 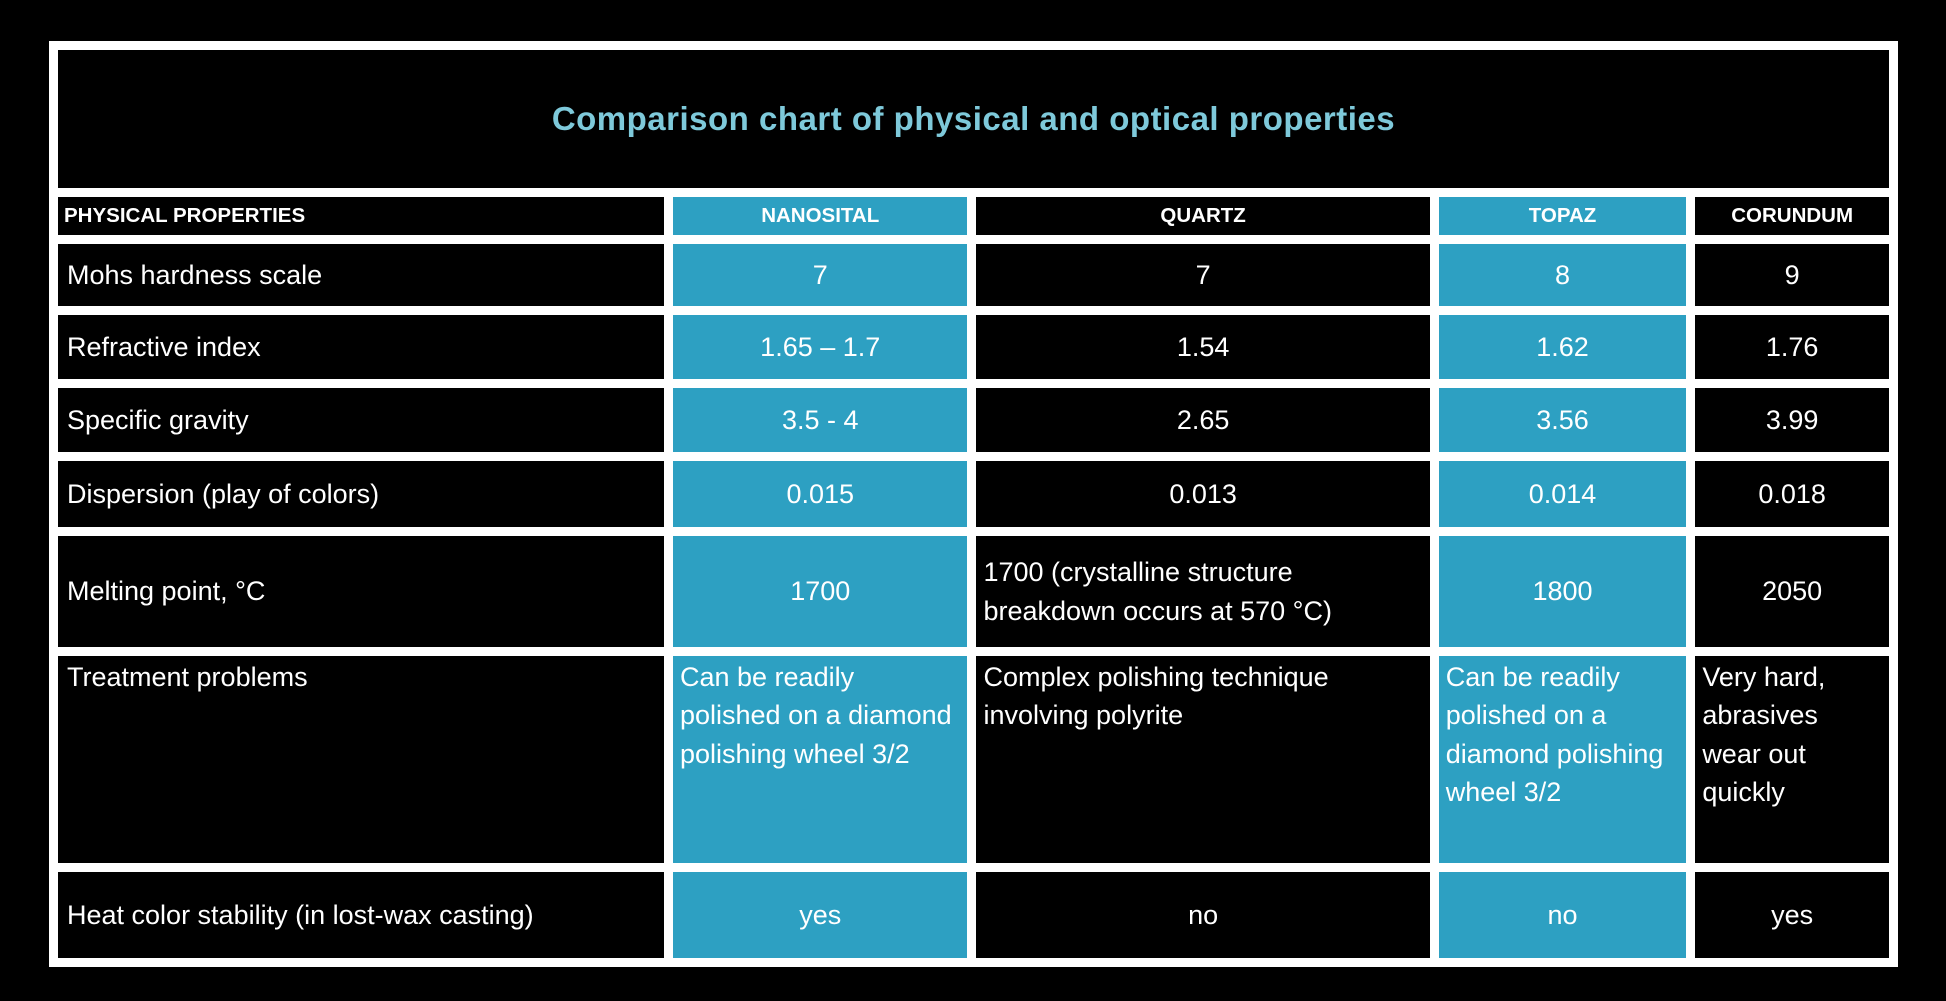 What do you see at coordinates (361, 347) in the screenshot?
I see `row-label: Refractive index` at bounding box center [361, 347].